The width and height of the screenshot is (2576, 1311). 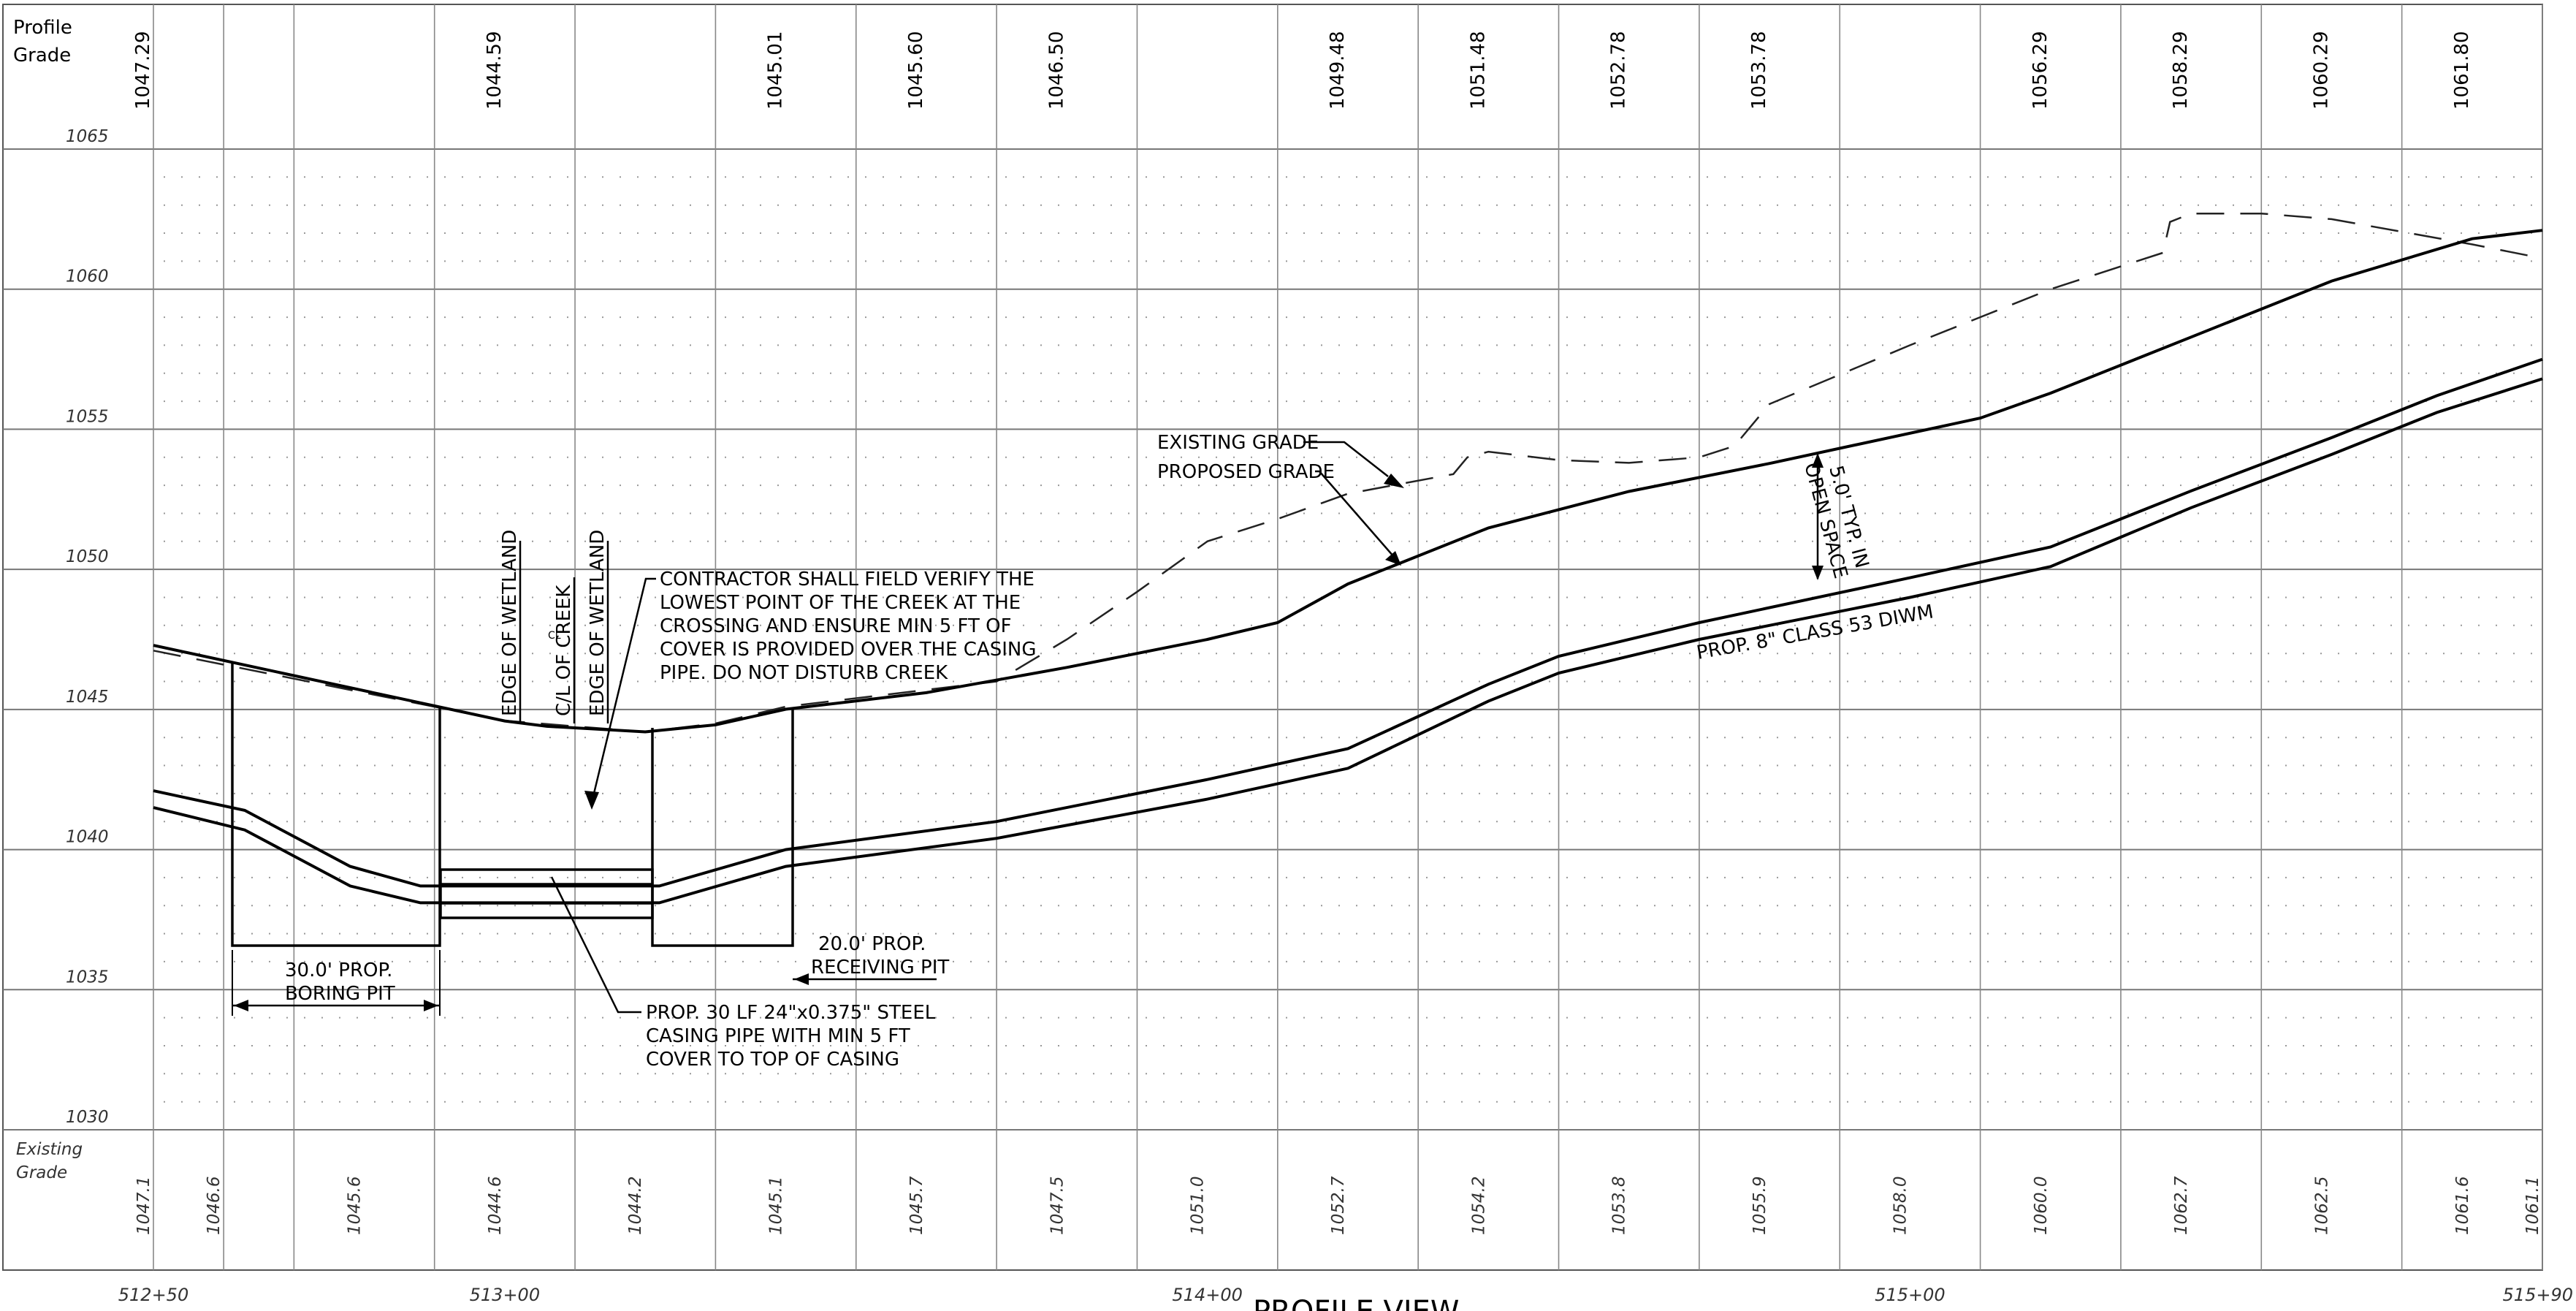 What do you see at coordinates (1338, 70) in the screenshot?
I see `profile-grade-value: 1049.48` at bounding box center [1338, 70].